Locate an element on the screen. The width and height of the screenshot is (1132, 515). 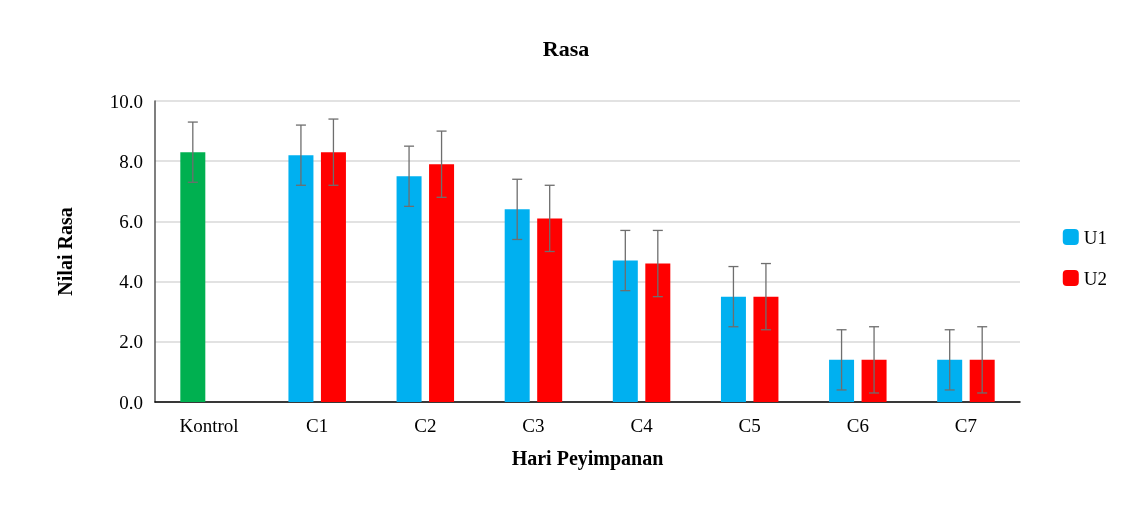
x-tick-label: C5 is located at coordinates (749, 425).